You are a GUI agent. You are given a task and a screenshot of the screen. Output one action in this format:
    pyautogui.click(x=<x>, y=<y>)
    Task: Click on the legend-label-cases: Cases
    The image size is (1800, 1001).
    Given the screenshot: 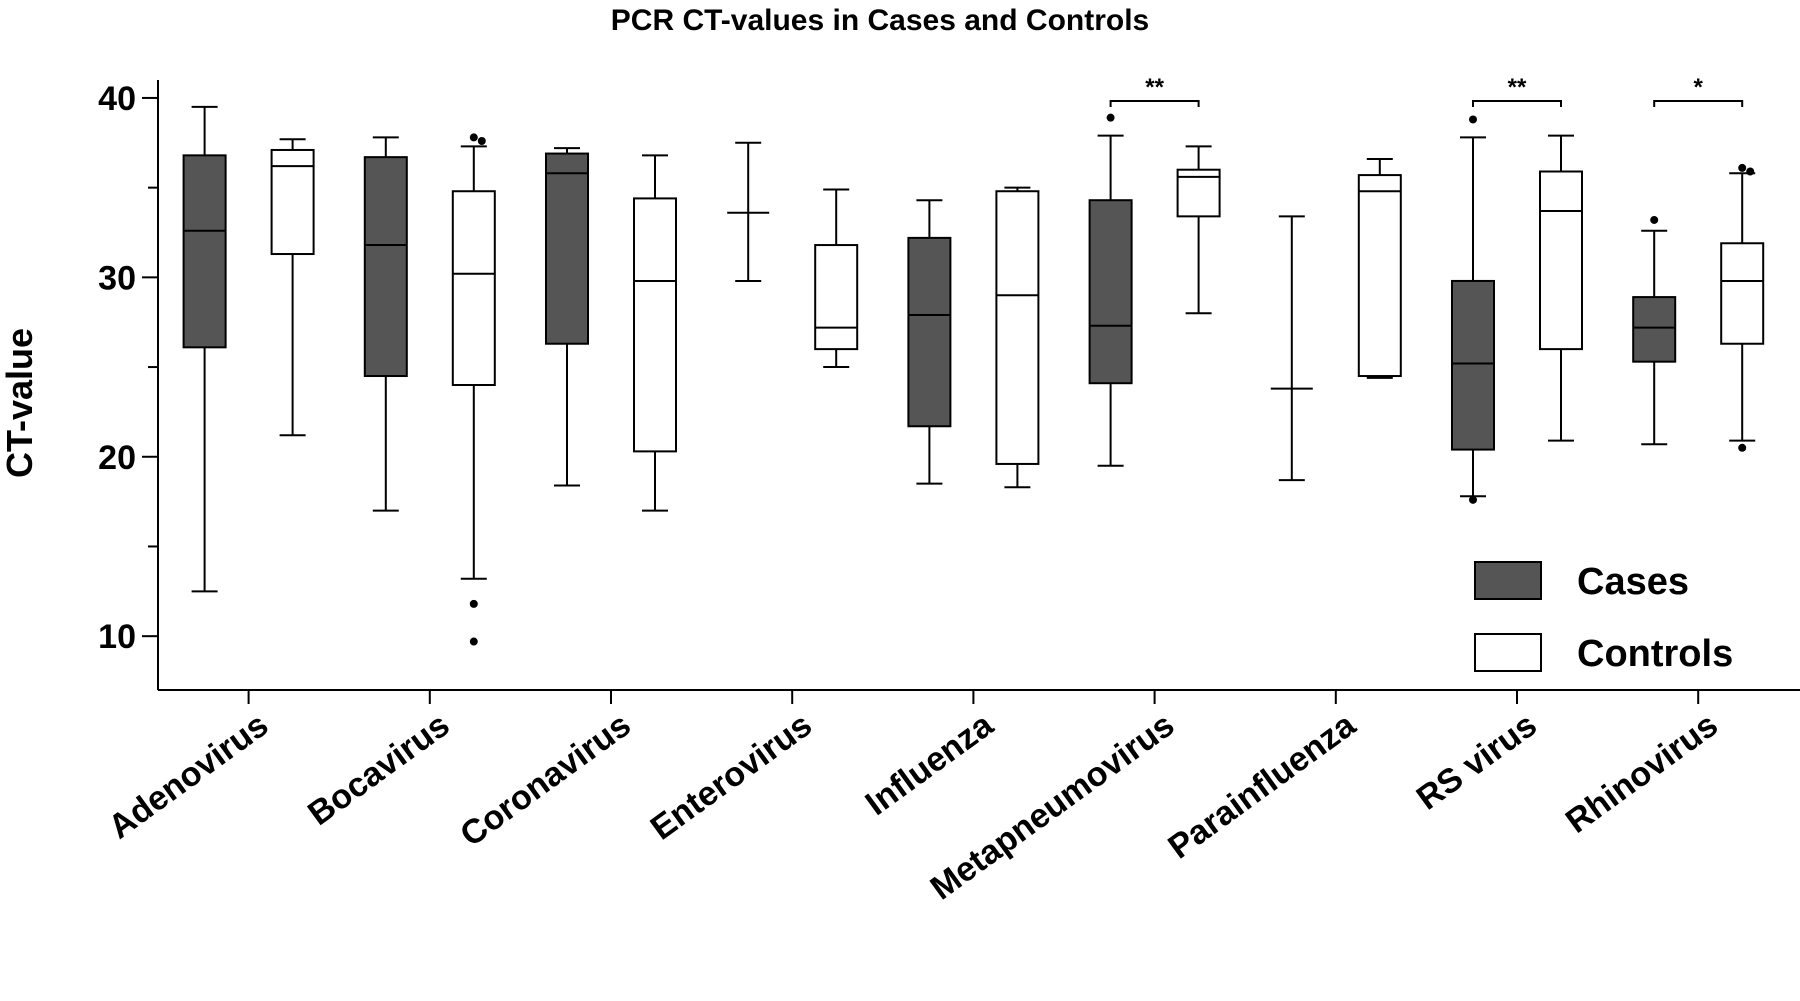 What is the action you would take?
    pyautogui.click(x=1633, y=582)
    